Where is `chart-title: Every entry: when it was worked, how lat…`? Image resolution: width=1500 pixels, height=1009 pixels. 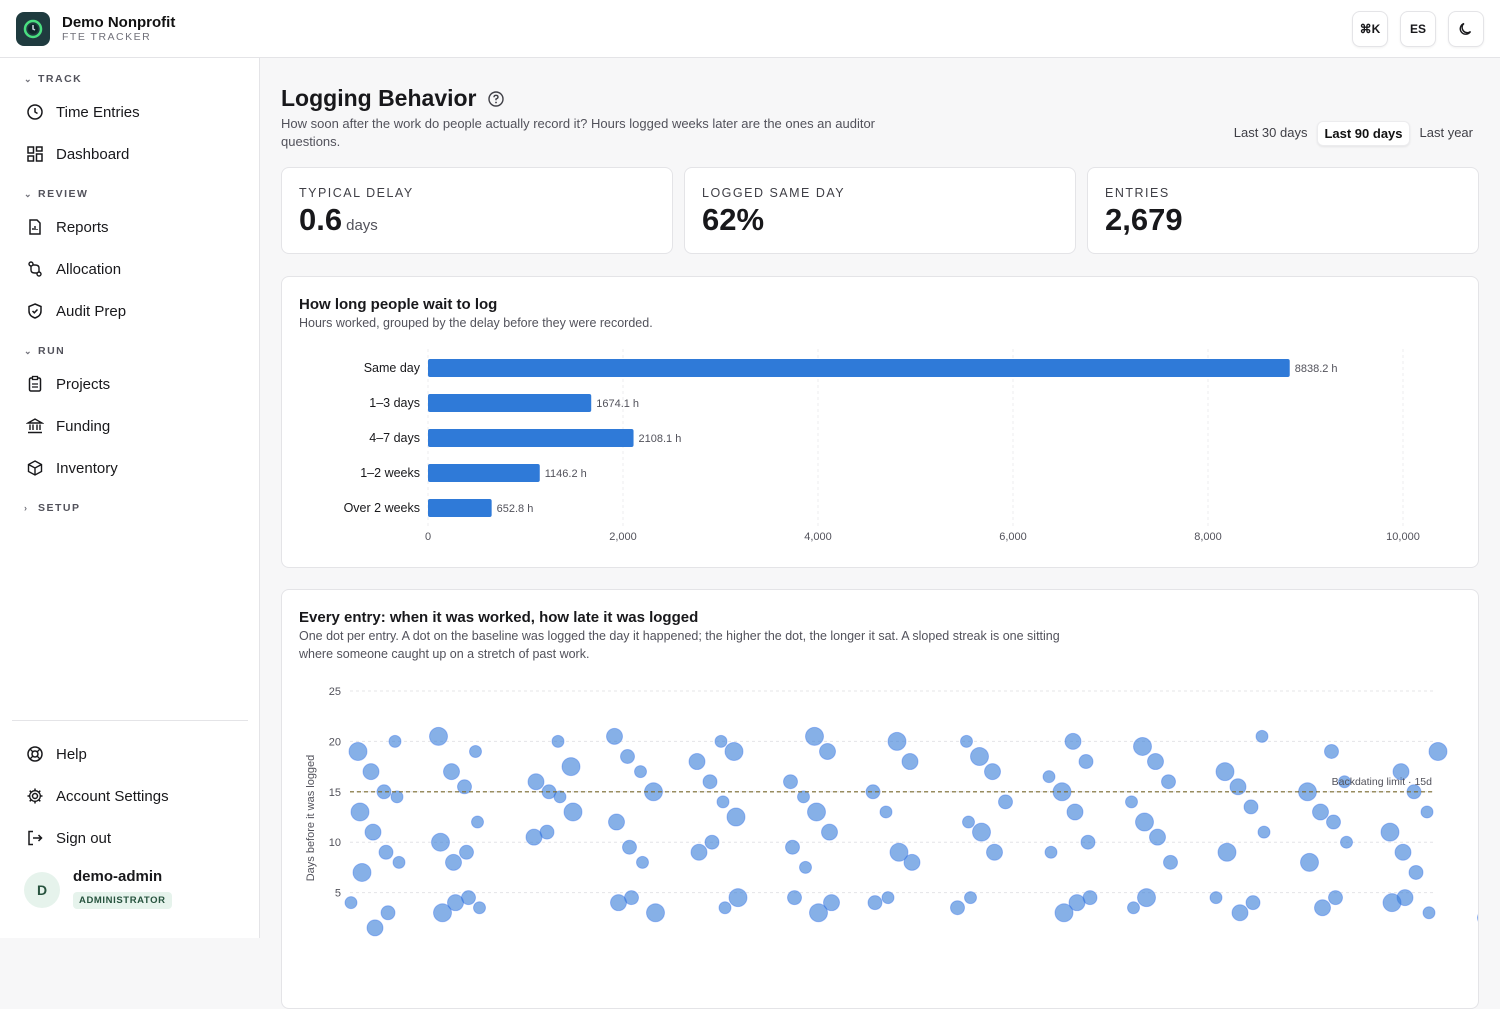 chart-title: Every entry: when it was worked, how lat… is located at coordinates (499, 617).